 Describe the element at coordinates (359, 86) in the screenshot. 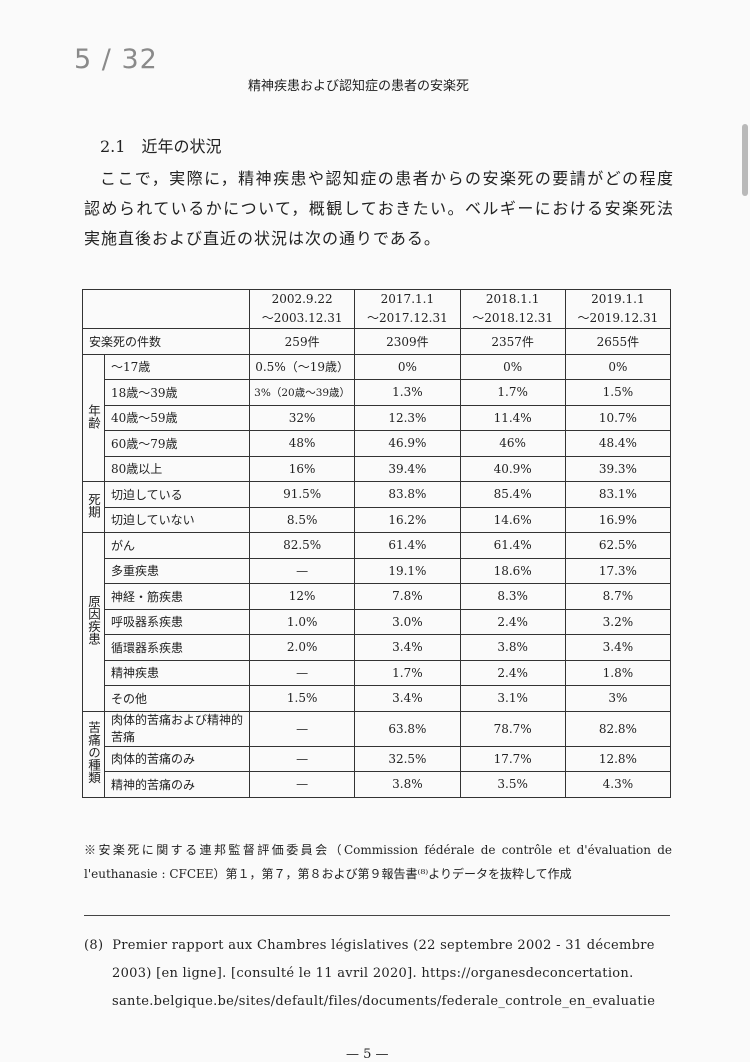

I see `running-header: 精神疾患および認知症の患者の安楽死` at that location.